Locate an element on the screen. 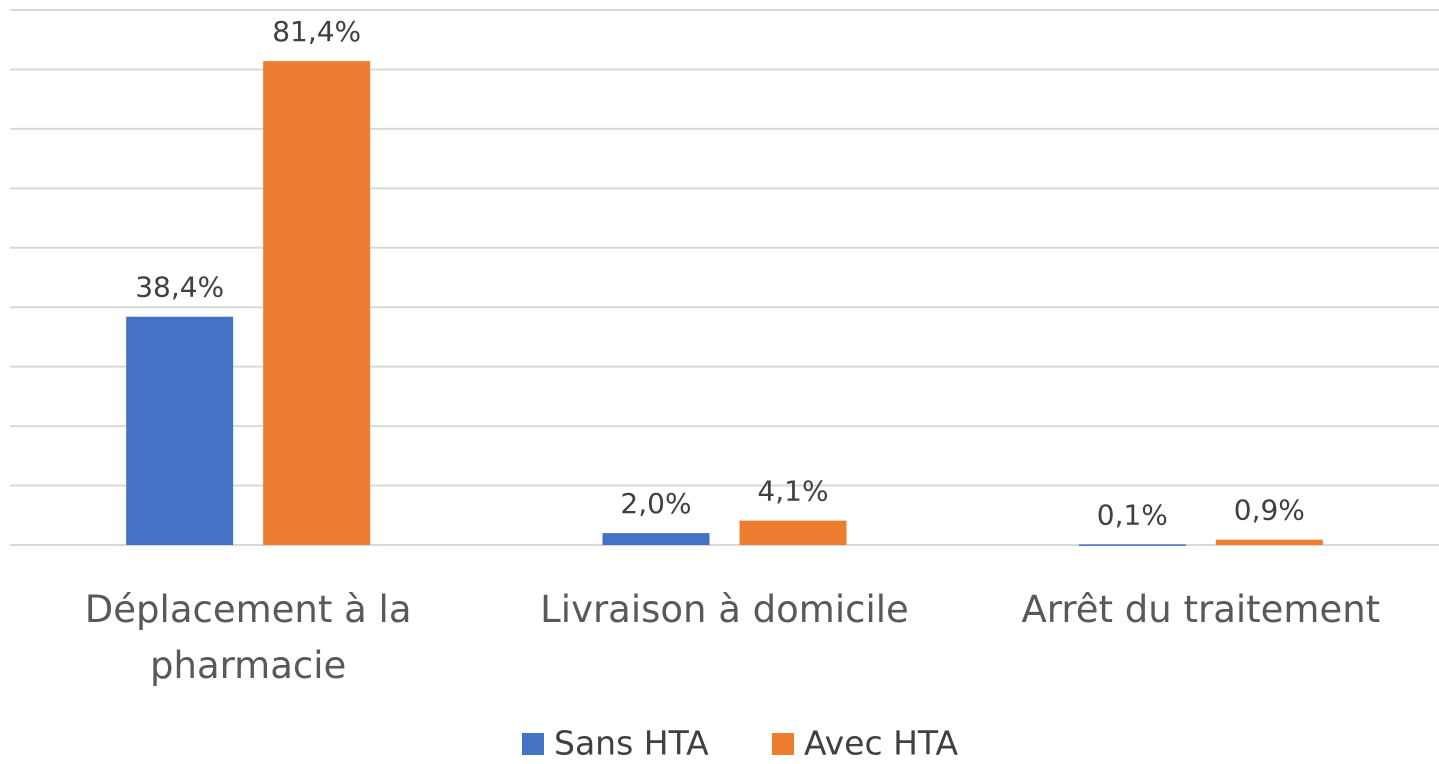  data-label: 2,0% is located at coordinates (655, 503).